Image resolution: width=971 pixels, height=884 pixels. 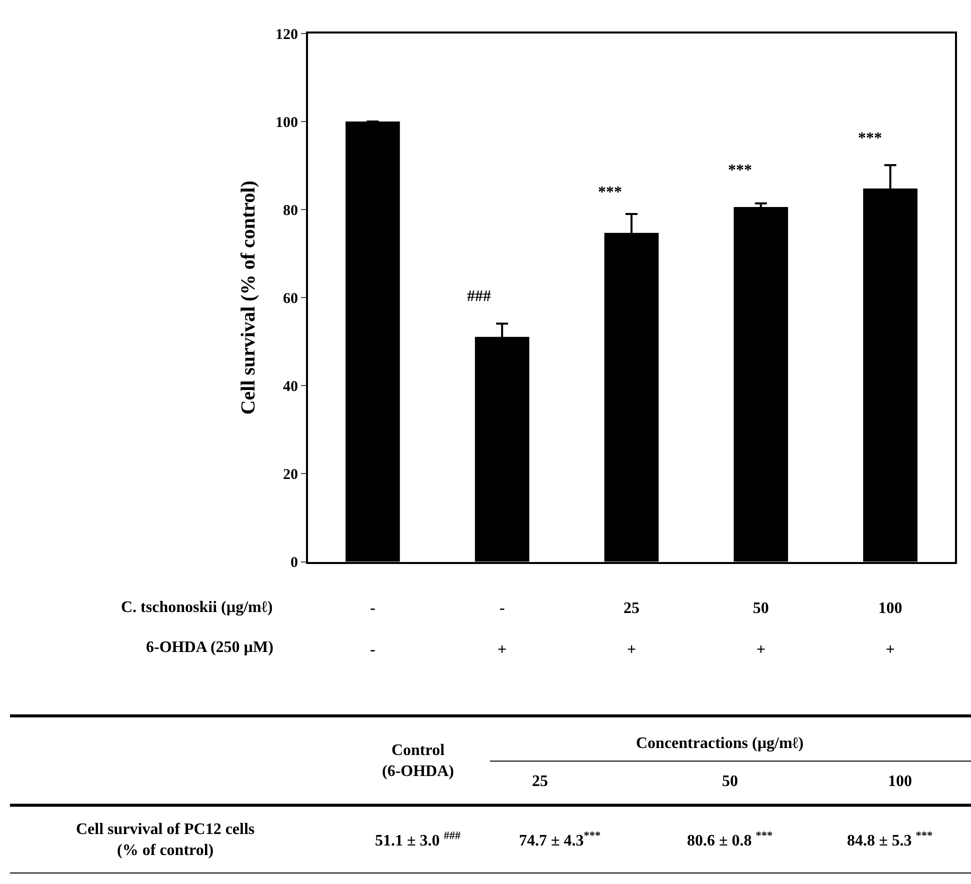 I want to click on text: 74.7 ± 4.3$^{***}$, so click(x=560, y=840).